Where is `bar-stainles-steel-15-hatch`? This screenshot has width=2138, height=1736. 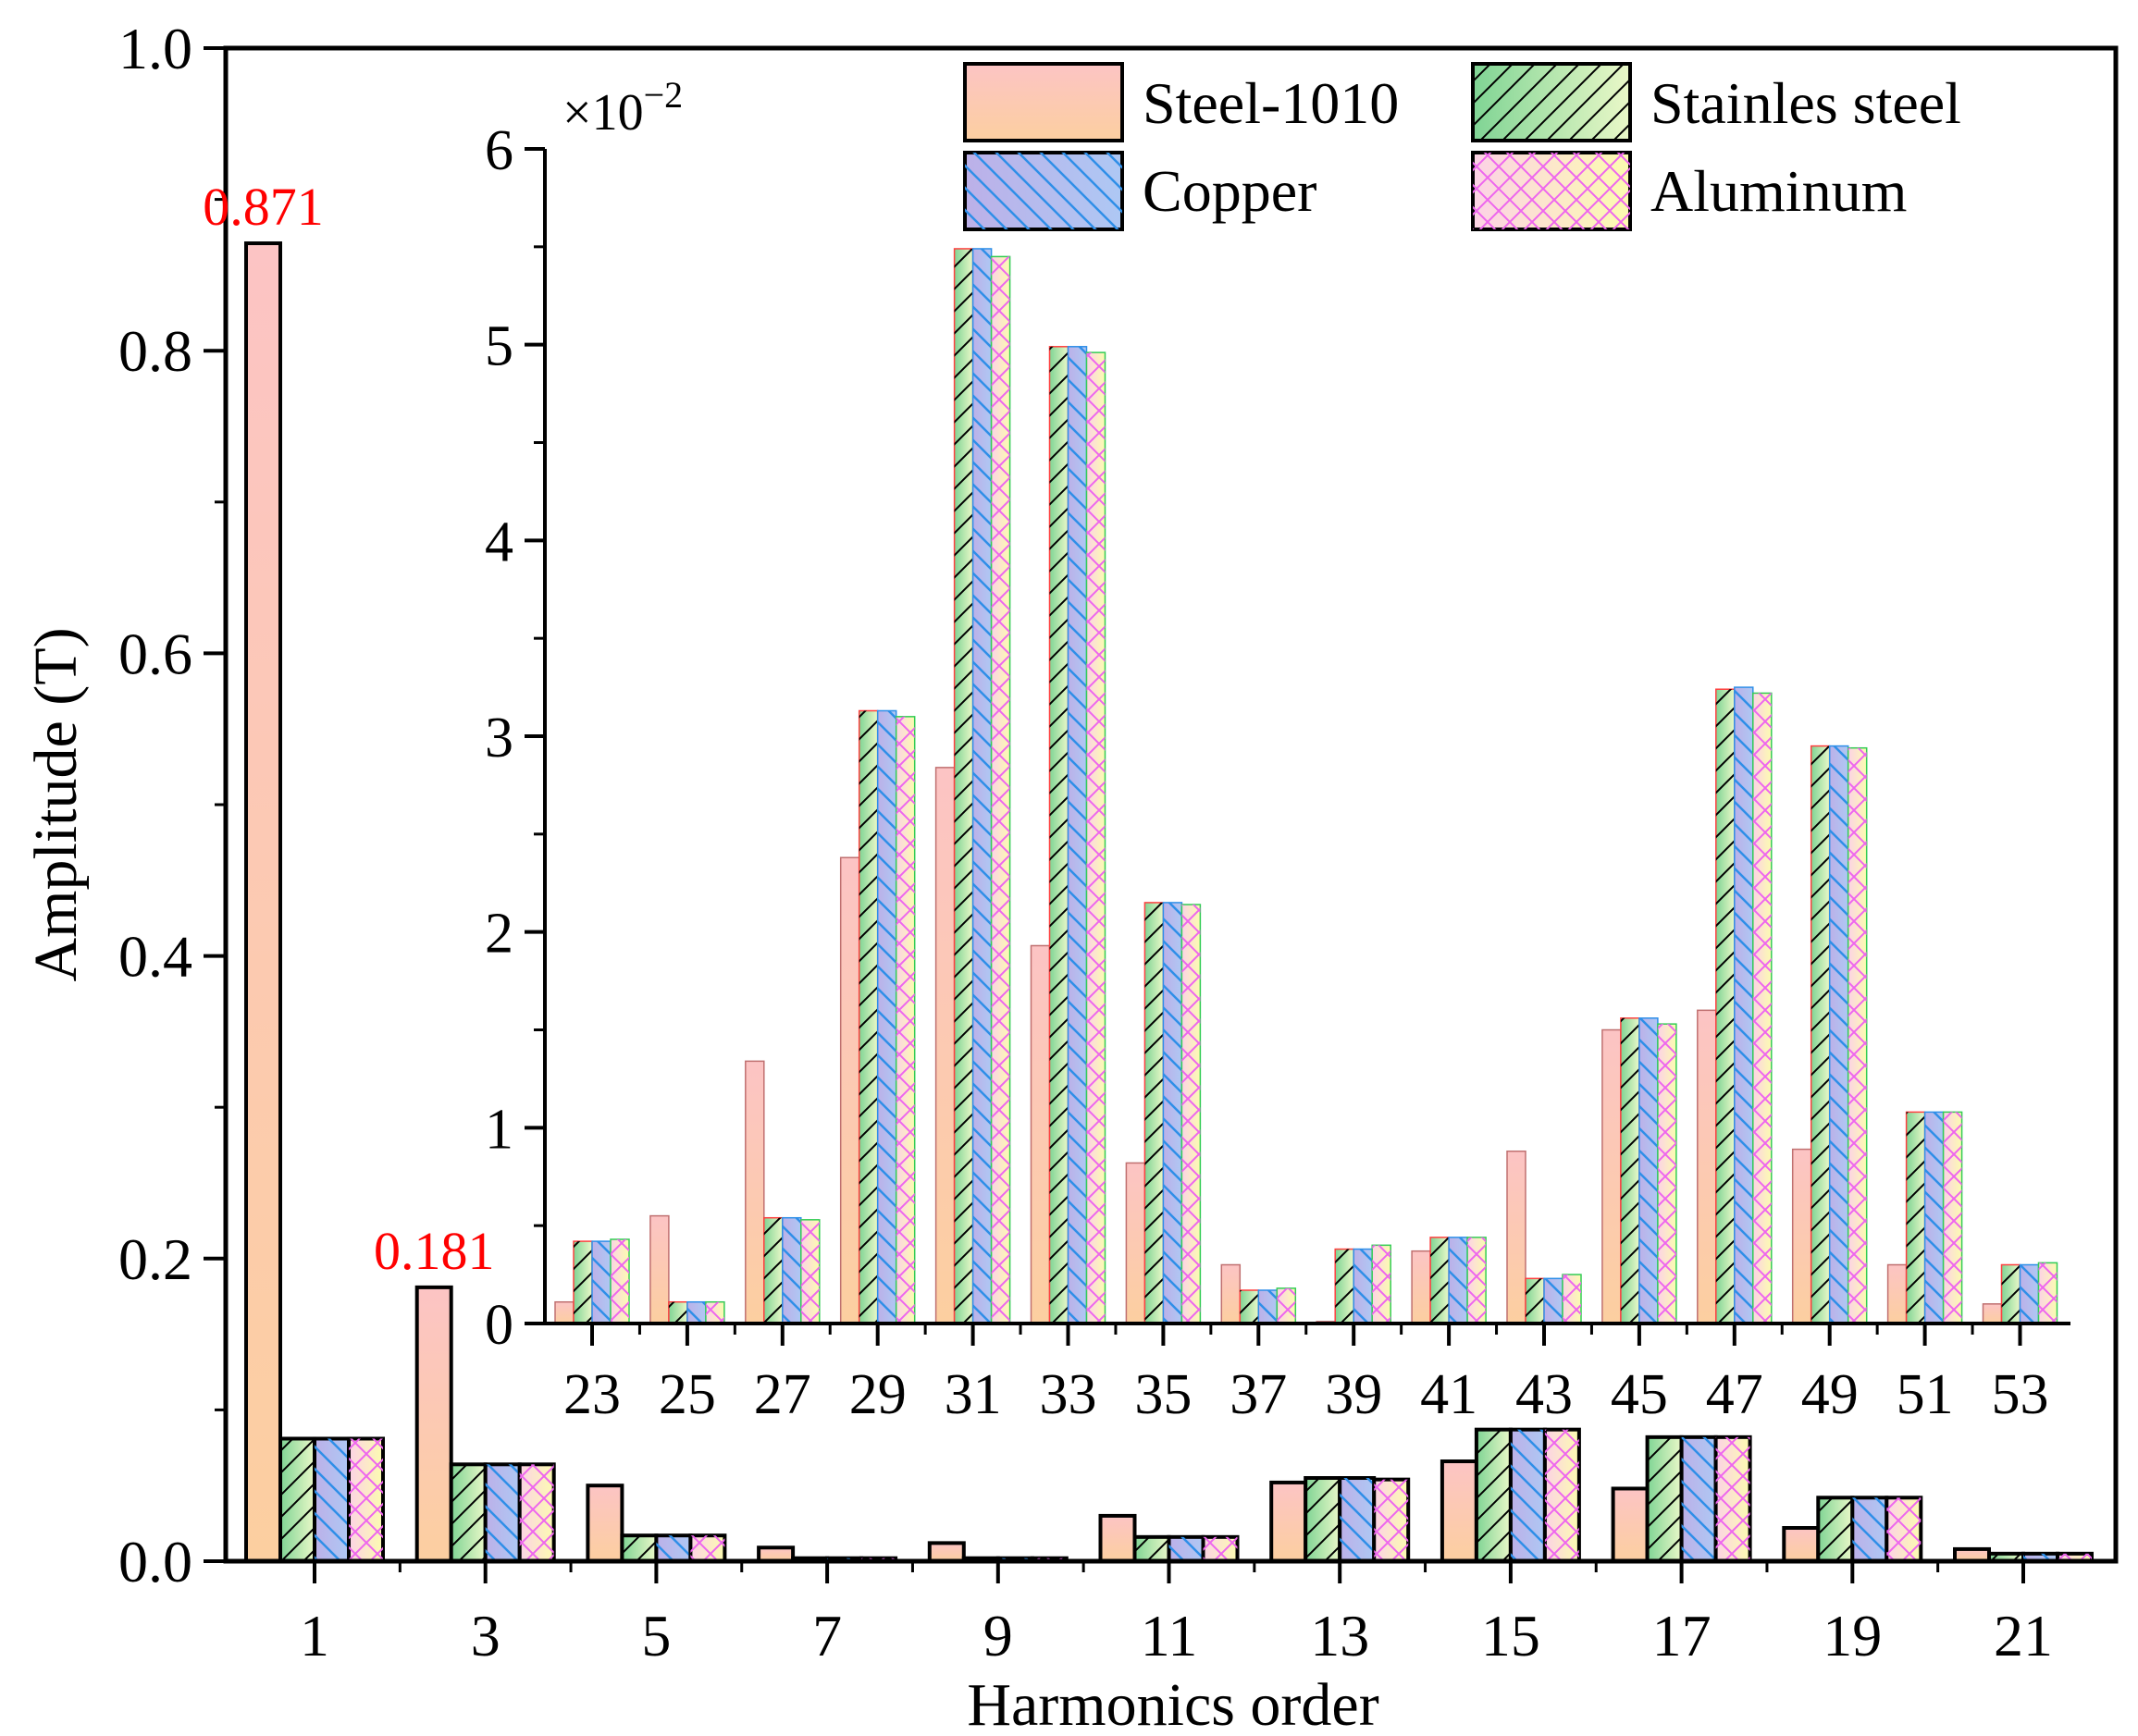 bar-stainles-steel-15-hatch is located at coordinates (1493, 1495).